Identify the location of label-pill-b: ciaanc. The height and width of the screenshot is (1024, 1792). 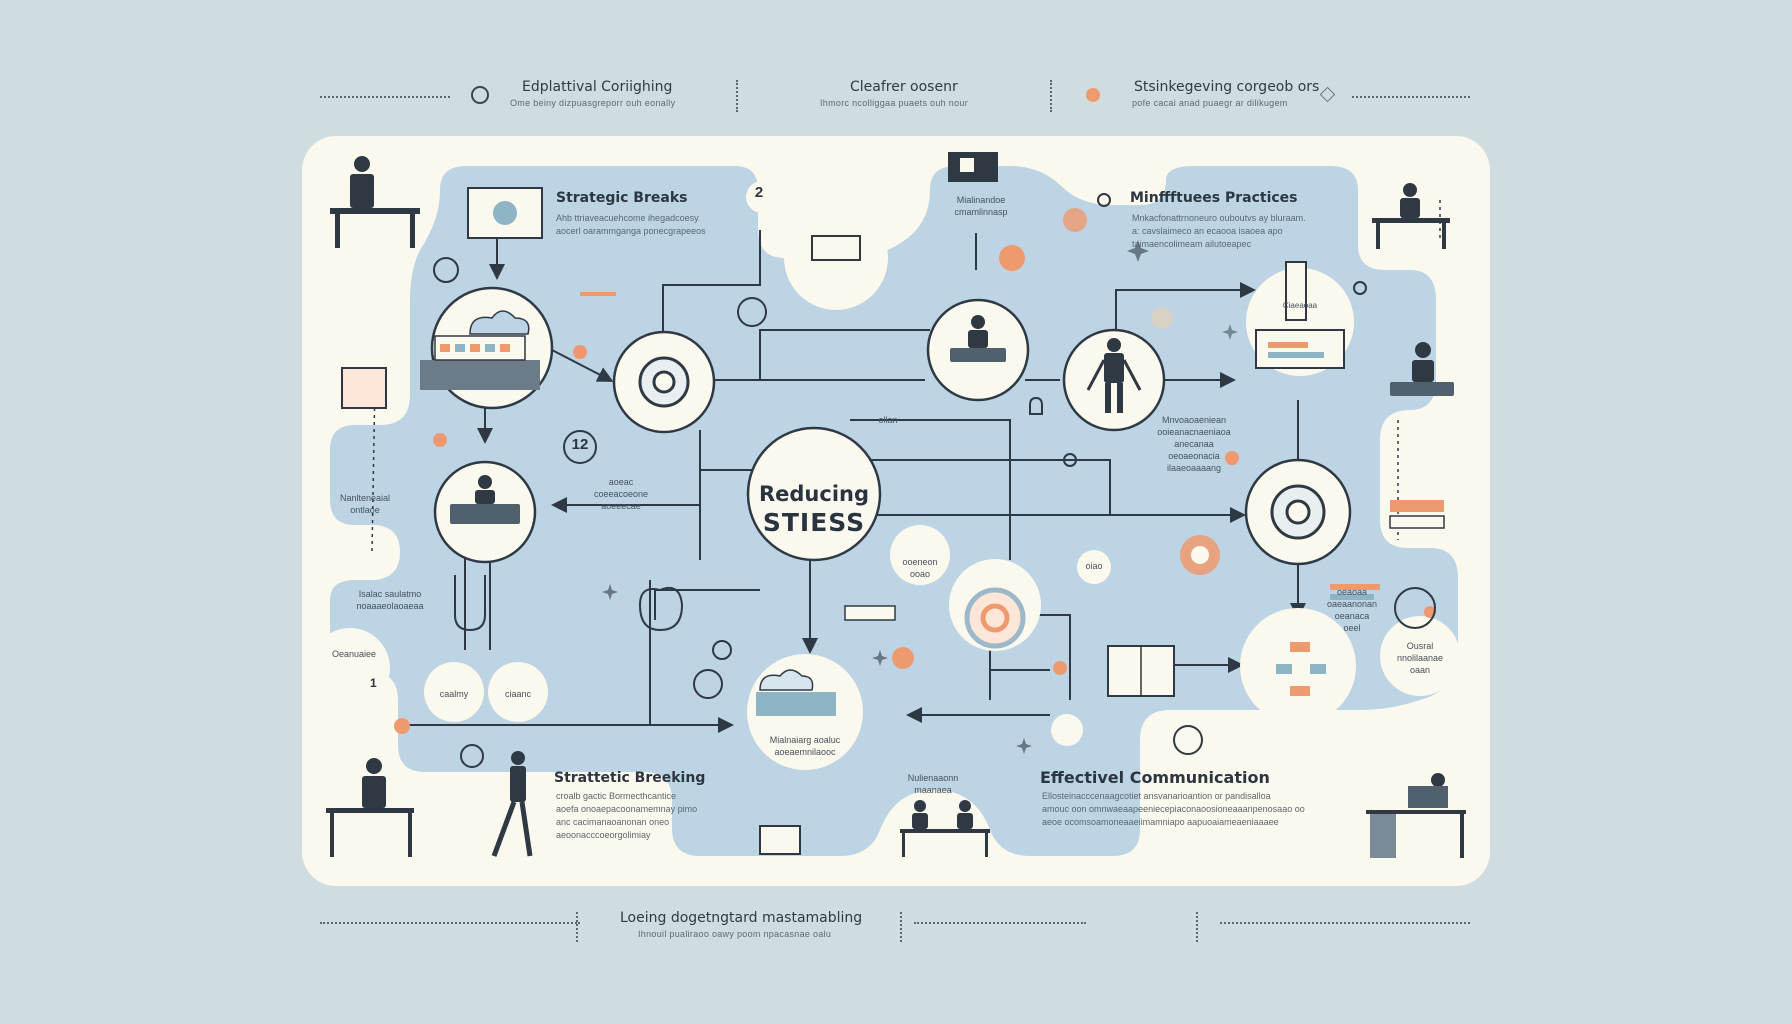
(517, 694).